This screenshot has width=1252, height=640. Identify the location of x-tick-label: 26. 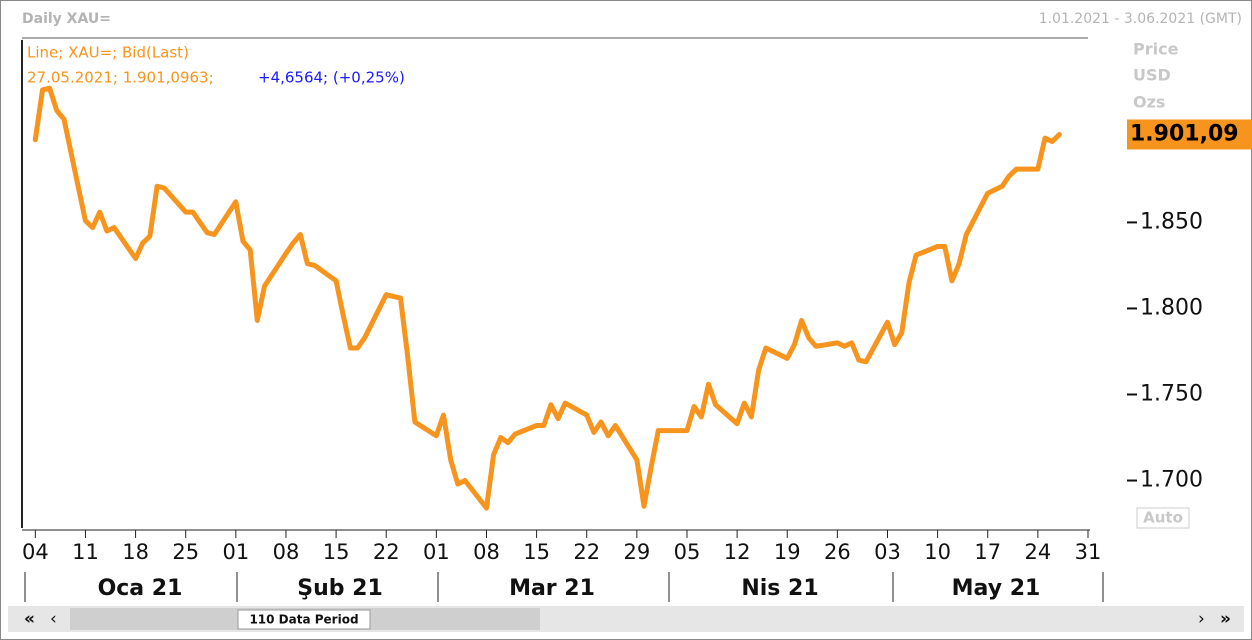
(837, 552).